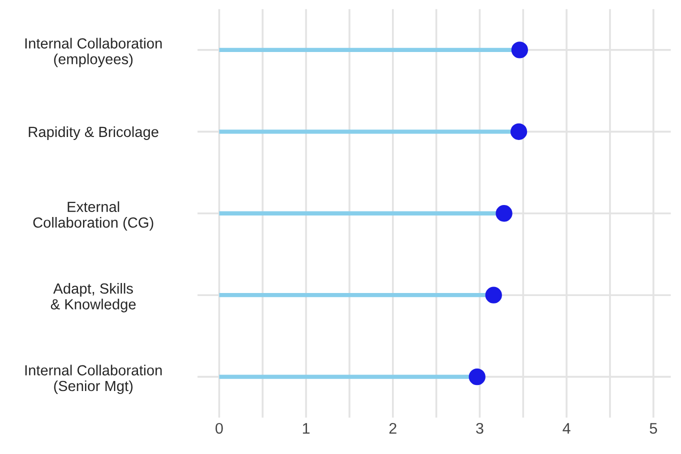  I want to click on y-tick-label: Internal Collaboration (employees), so click(93, 53).